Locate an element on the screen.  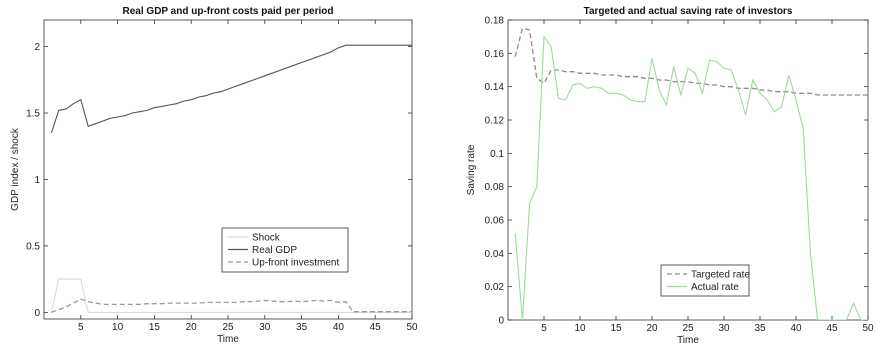
y-tick-label: 0.14 is located at coordinates (495, 87).